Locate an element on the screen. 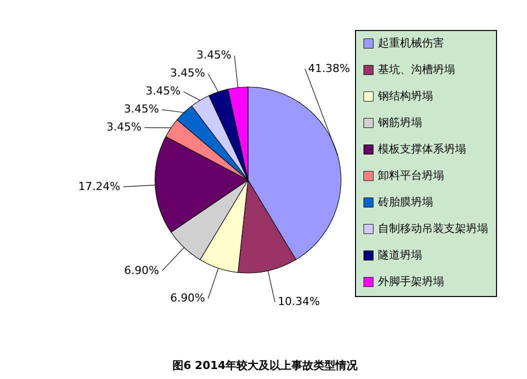 The image size is (527, 379). legend-label: 钢筋坍塌 is located at coordinates (399, 122).